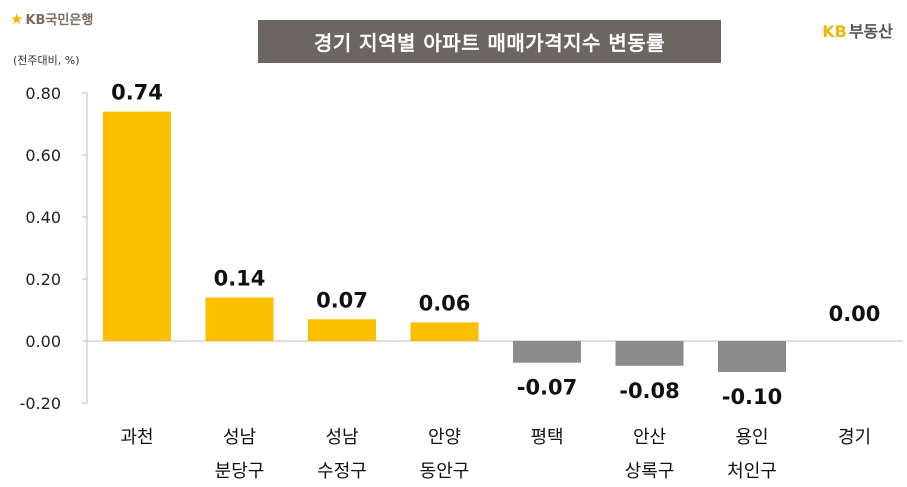 This screenshot has height=487, width=907. What do you see at coordinates (341, 437) in the screenshot?
I see `category-label-3-line-1: 성남` at bounding box center [341, 437].